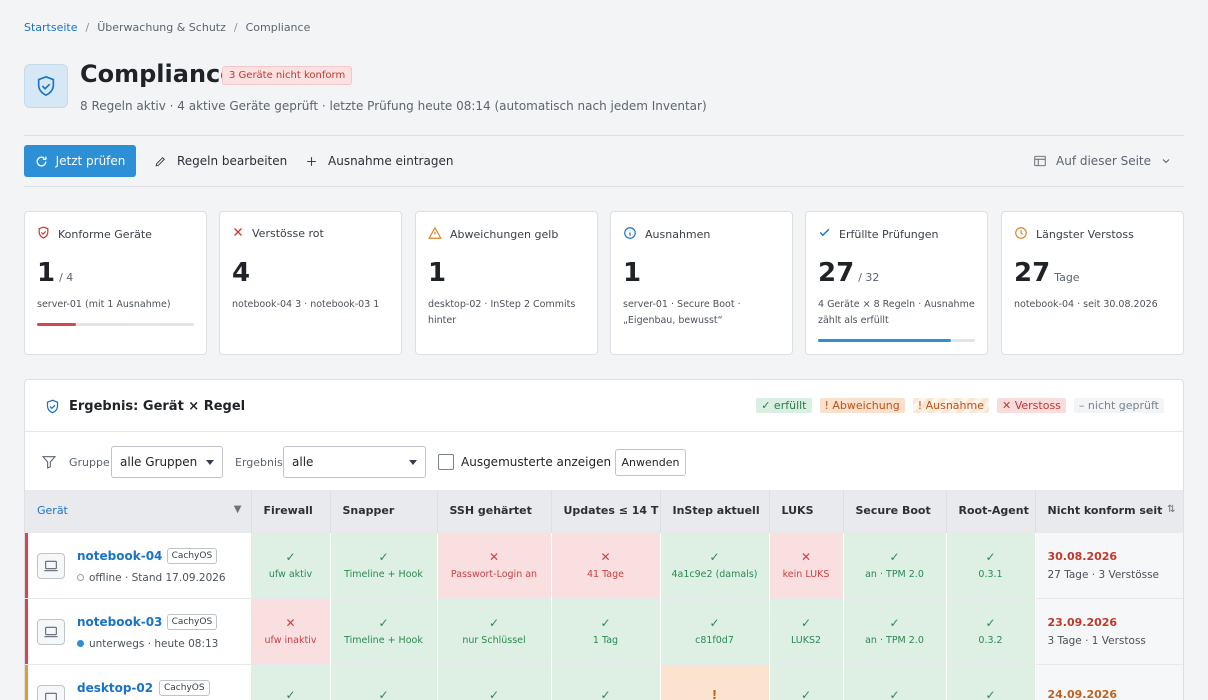 Image resolution: width=1208 pixels, height=700 pixels. Describe the element at coordinates (435, 234) in the screenshot. I see `warning-icon` at that location.